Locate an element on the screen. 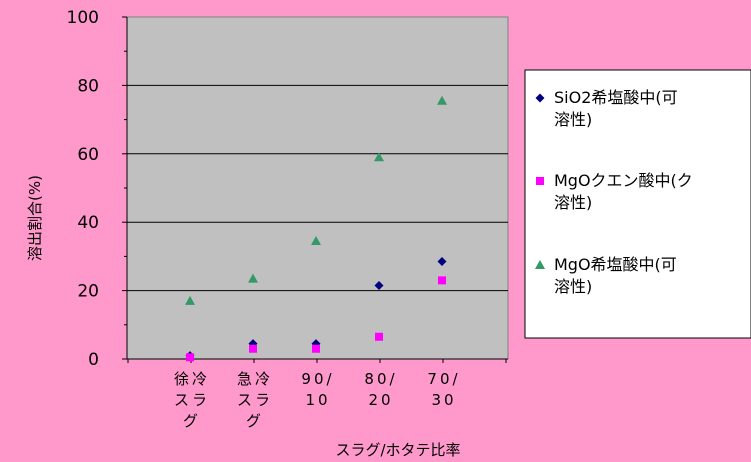 Image resolution: width=751 pixels, height=462 pixels. x-category-label: 80/20 is located at coordinates (380, 389).